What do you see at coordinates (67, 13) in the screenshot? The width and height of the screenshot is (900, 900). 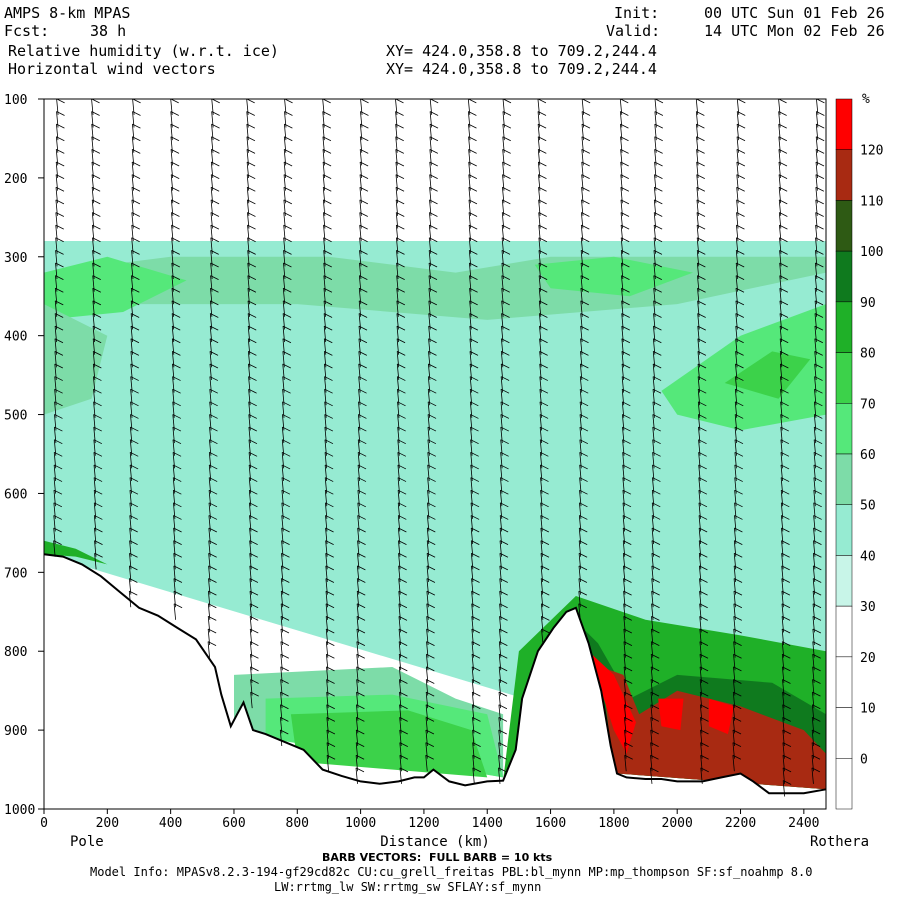 I see `header-model: AMPS 8-km MPAS` at bounding box center [67, 13].